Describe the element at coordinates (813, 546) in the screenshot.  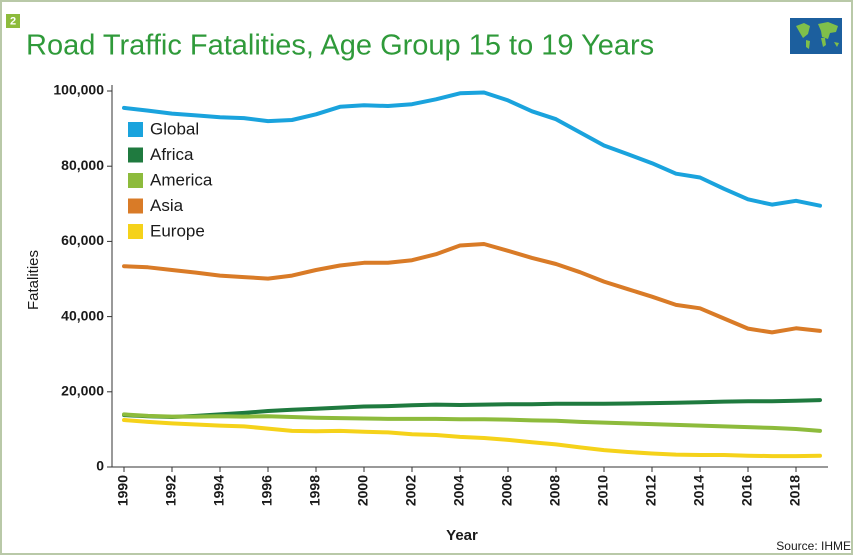
I see `source: Source: IHME` at that location.